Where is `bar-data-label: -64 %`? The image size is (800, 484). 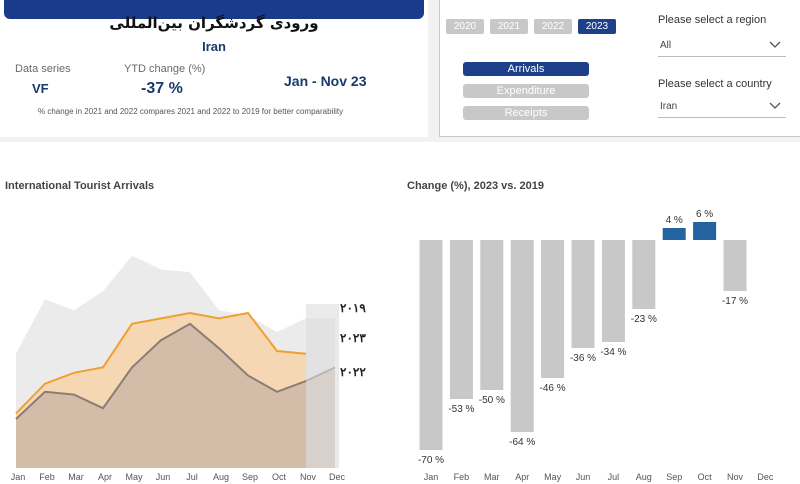 bar-data-label: -64 % is located at coordinates (522, 442).